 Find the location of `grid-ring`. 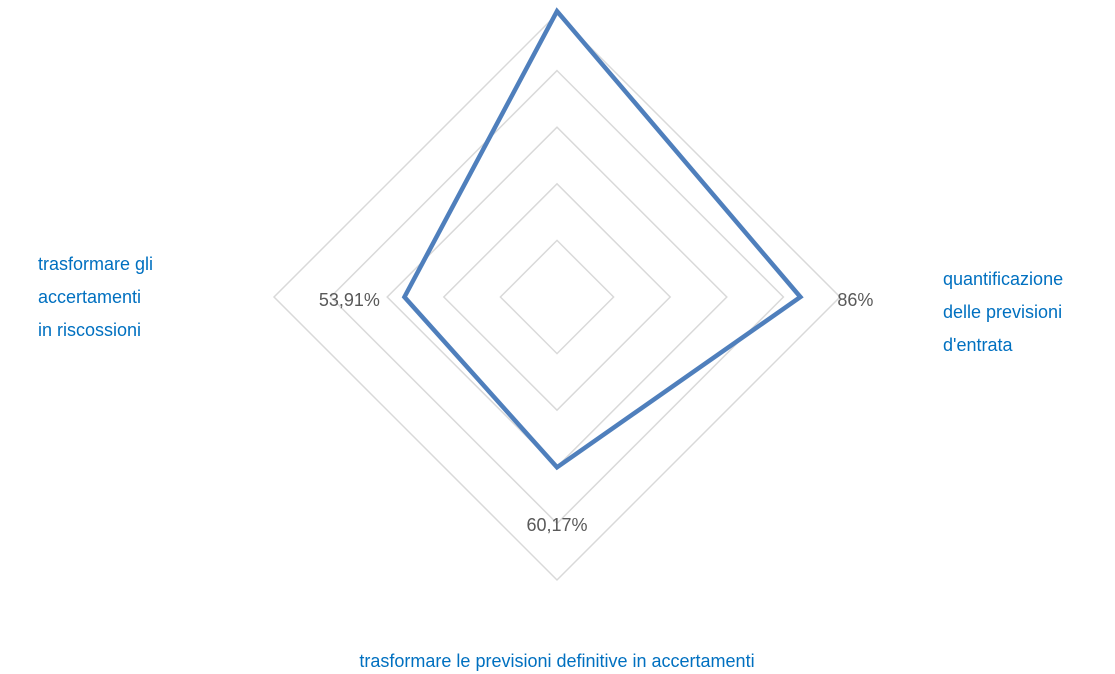

grid-ring is located at coordinates (557, 297).